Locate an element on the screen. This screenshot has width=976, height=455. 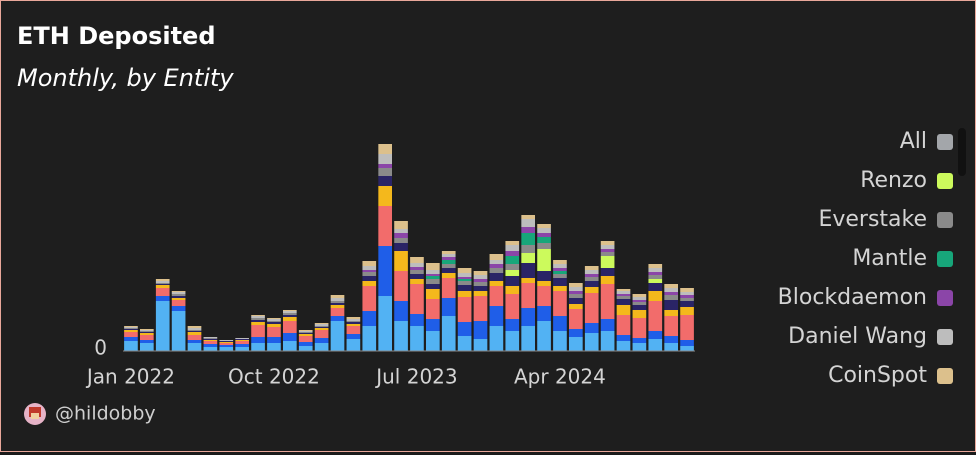
legend-scrollbar is located at coordinates (962, 152).